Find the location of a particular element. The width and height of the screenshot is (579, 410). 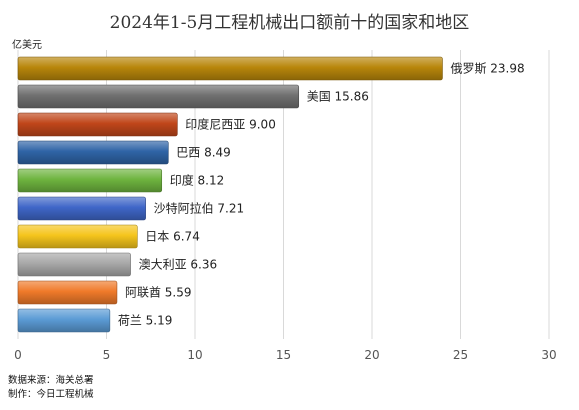

bar-label-3: 印度尼西亚 9.00 is located at coordinates (230, 124).